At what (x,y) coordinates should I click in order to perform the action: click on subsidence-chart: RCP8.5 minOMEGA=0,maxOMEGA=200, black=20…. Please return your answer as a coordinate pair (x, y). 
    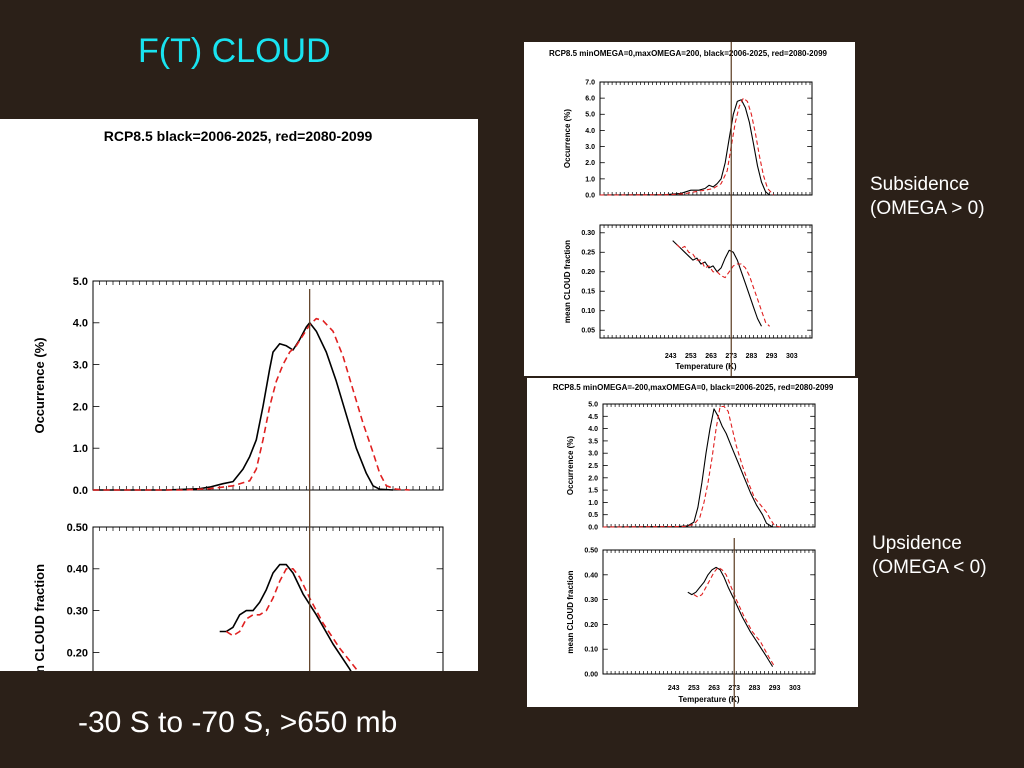
    Looking at the image, I should click on (688, 204).